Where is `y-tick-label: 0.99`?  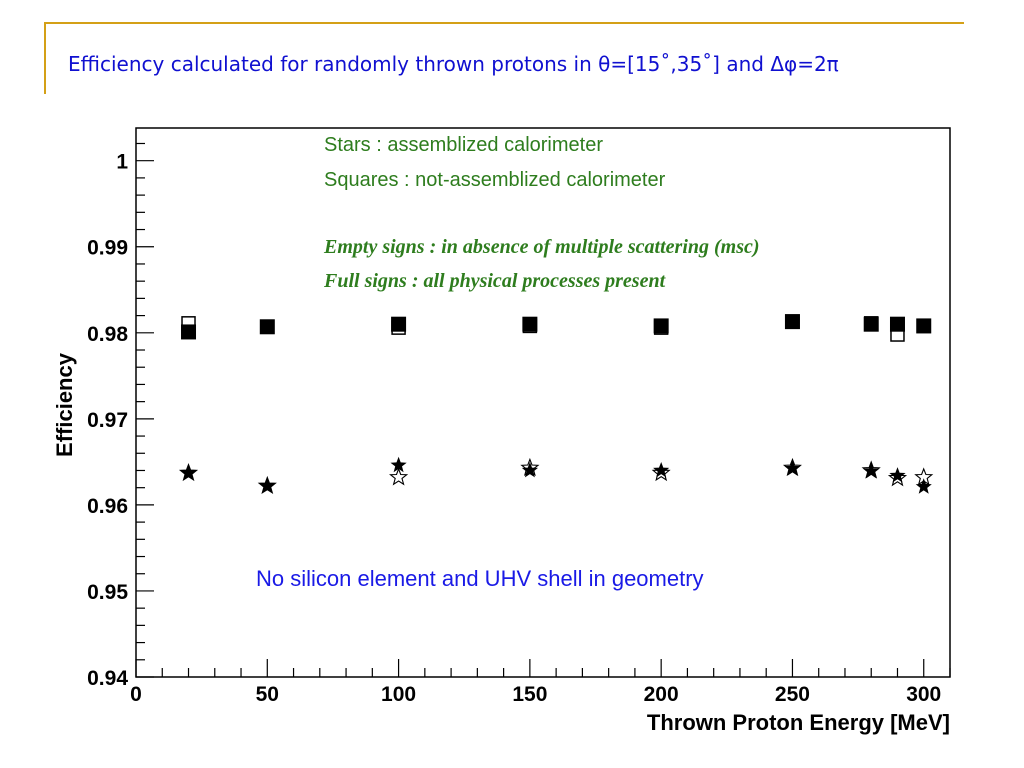
y-tick-label: 0.99 is located at coordinates (107, 248).